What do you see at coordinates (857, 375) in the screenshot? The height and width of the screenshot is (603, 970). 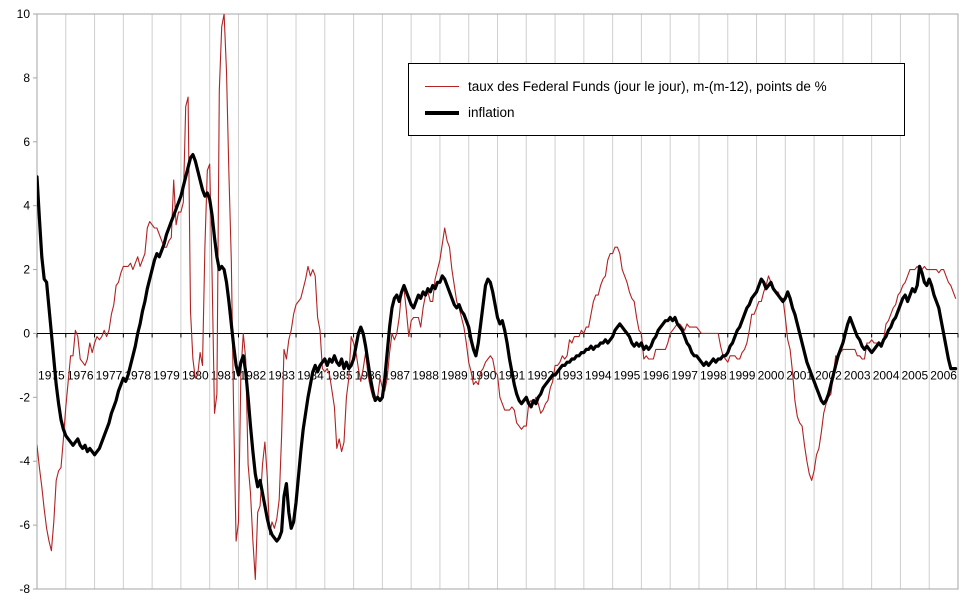 I see `x-axis-tick-label: 2003` at bounding box center [857, 375].